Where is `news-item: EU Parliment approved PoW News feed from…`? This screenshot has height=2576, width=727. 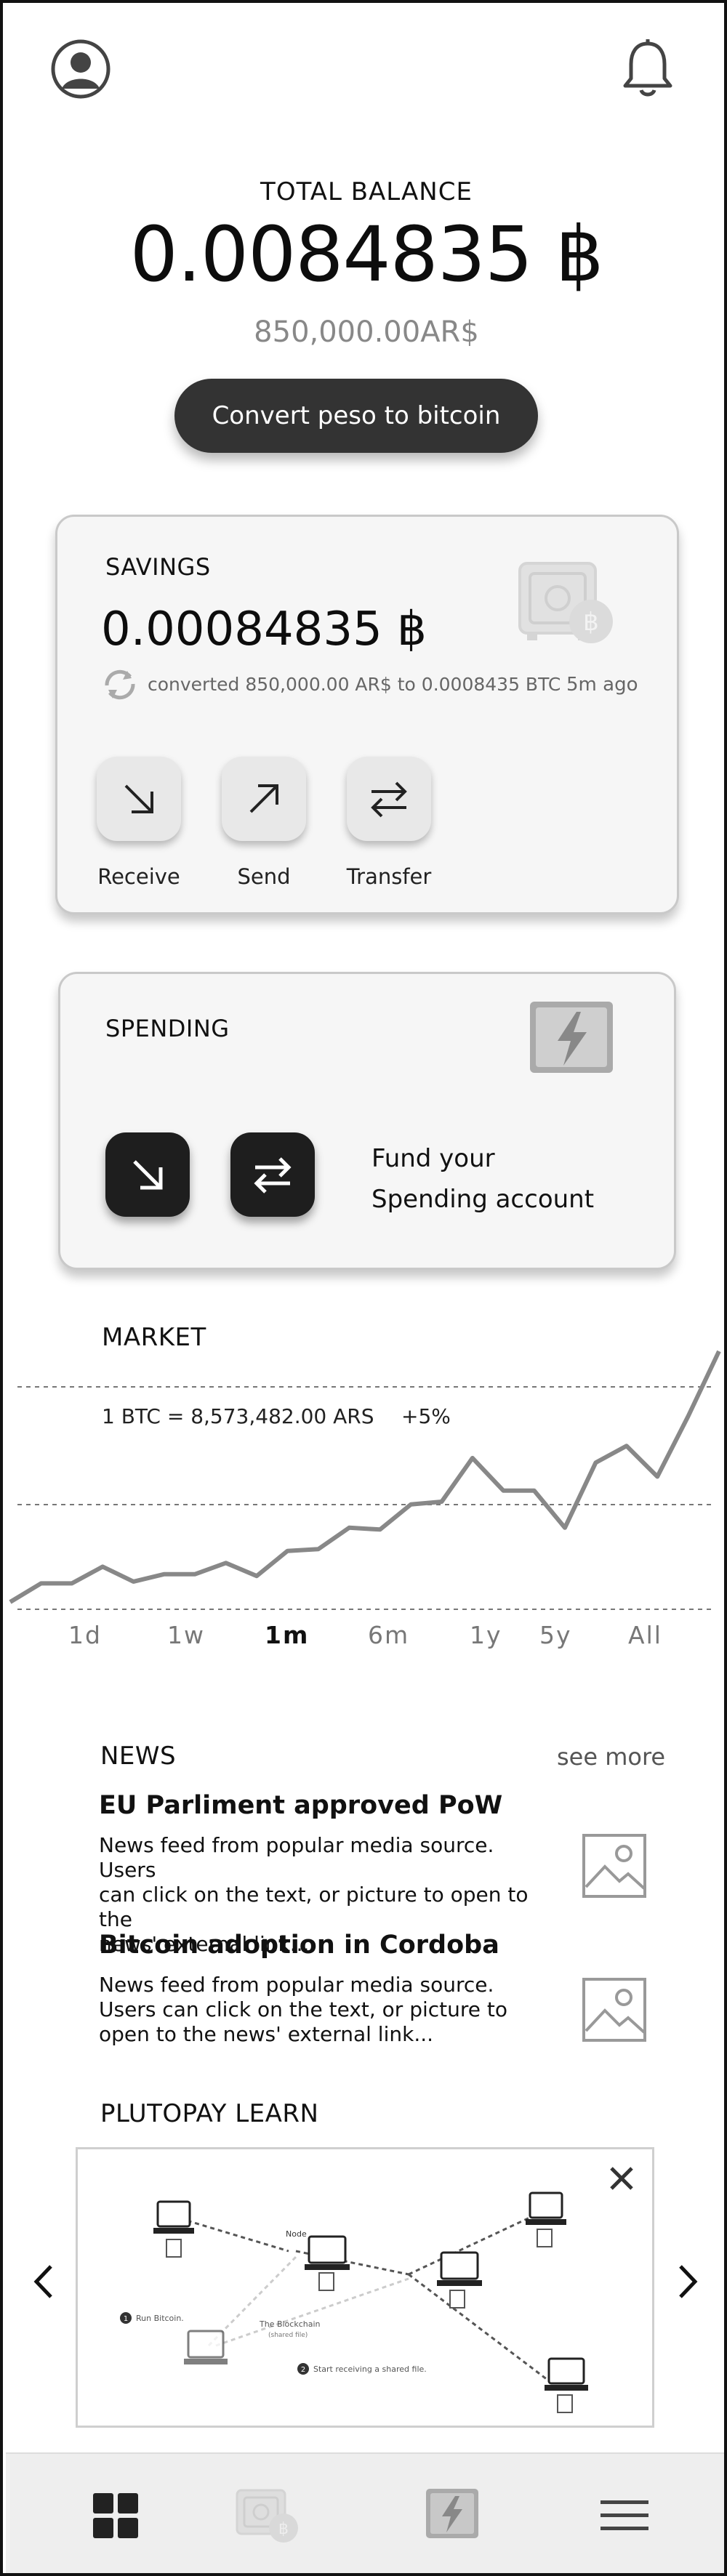
news-item: EU Parliment approved PoW News feed from… is located at coordinates (382, 1873).